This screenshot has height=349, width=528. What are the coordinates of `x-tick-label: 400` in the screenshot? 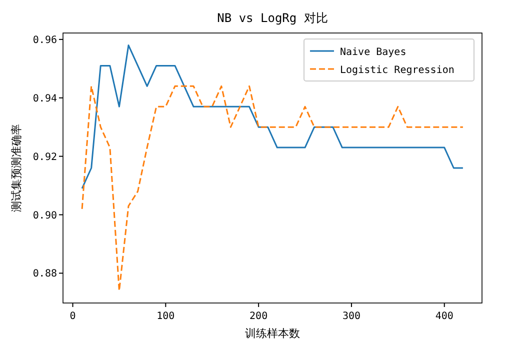 It's located at (444, 316).